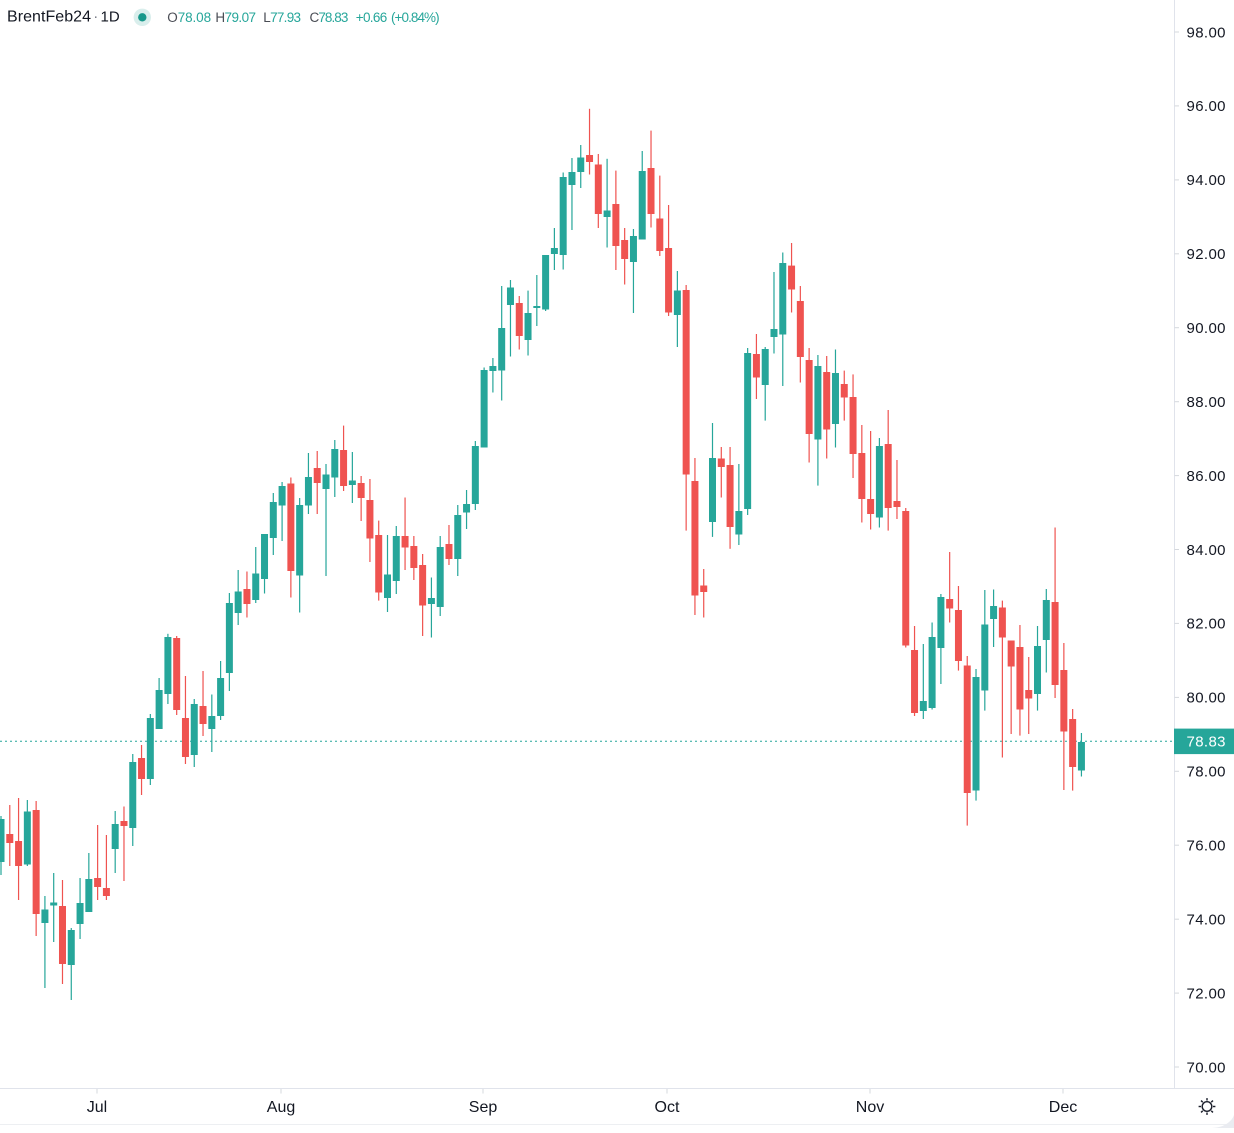 The image size is (1234, 1133). Describe the element at coordinates (49, 17) in the screenshot. I see `svg-text: BrentFeb24` at that location.